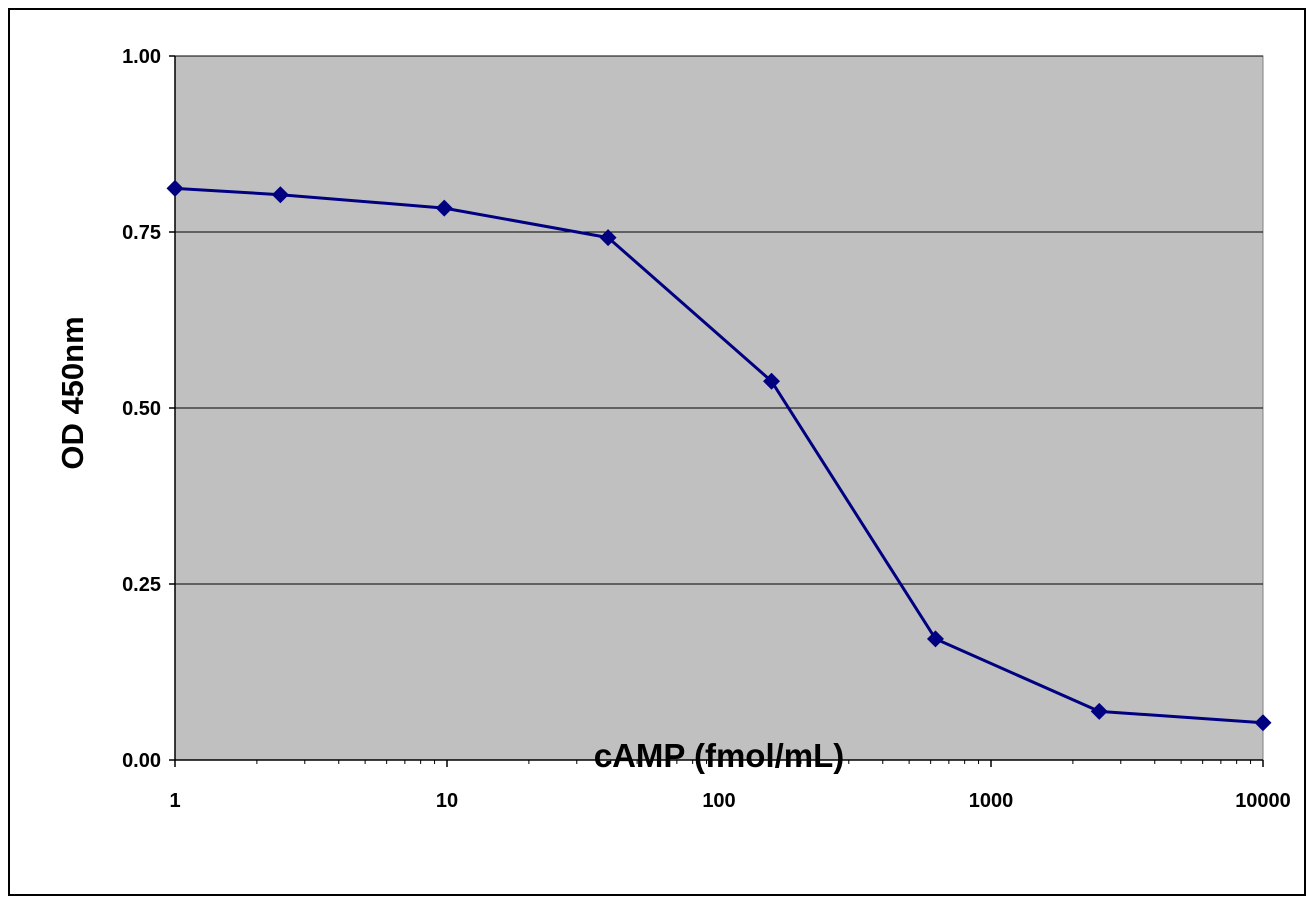  Describe the element at coordinates (141, 233) in the screenshot. I see `y-tick-label: 0.75` at that location.